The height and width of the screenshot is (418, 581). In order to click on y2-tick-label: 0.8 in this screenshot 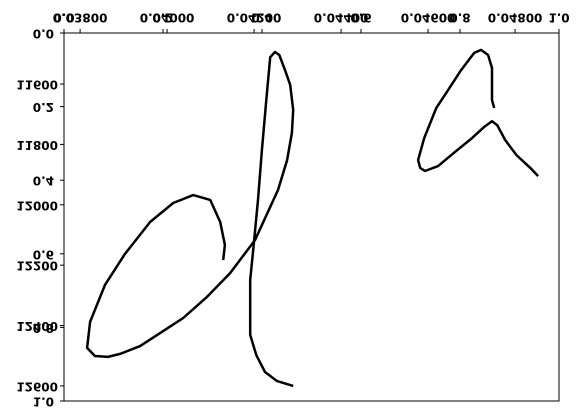, I will do `click(43, 328)`.